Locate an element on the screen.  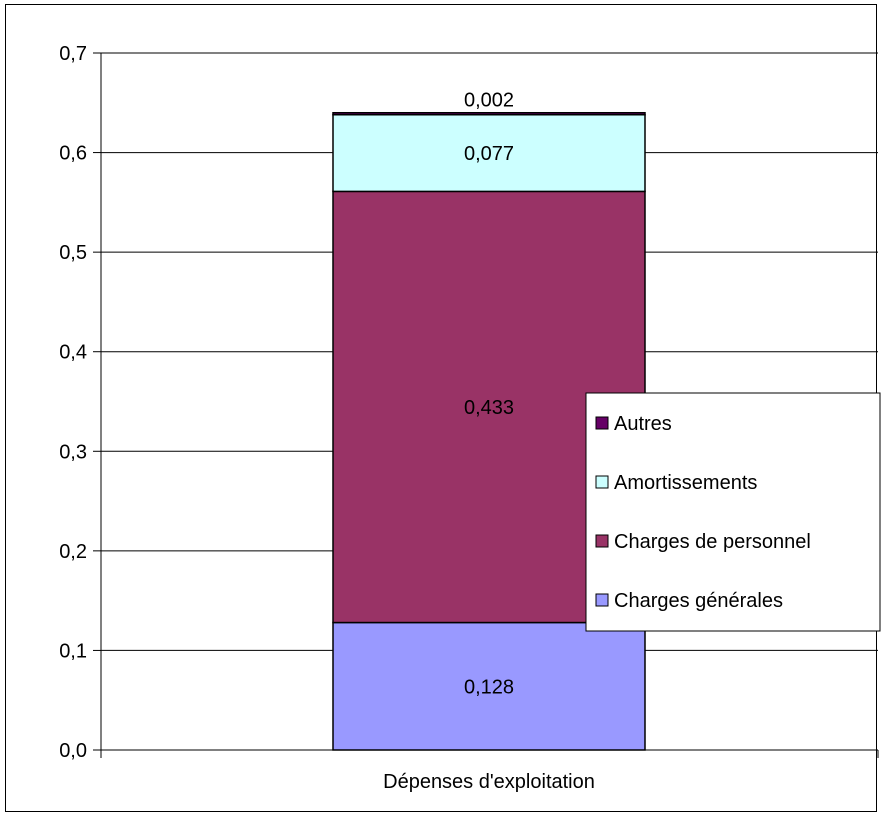
legend-box is located at coordinates (733, 512).